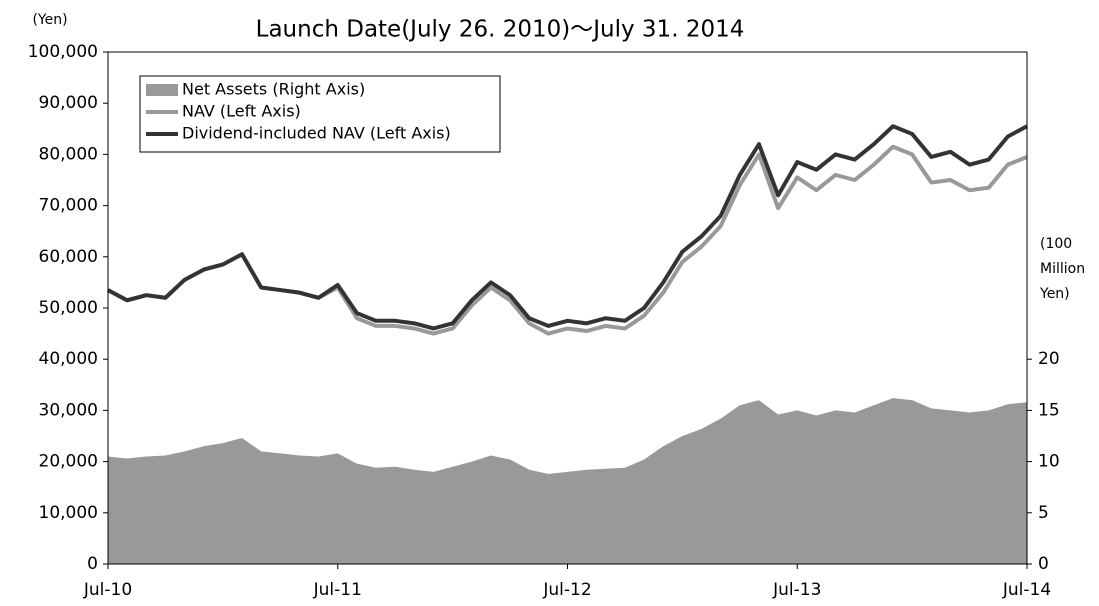 The image size is (1099, 606). I want to click on x-tick-label: Jul-12, so click(566, 590).